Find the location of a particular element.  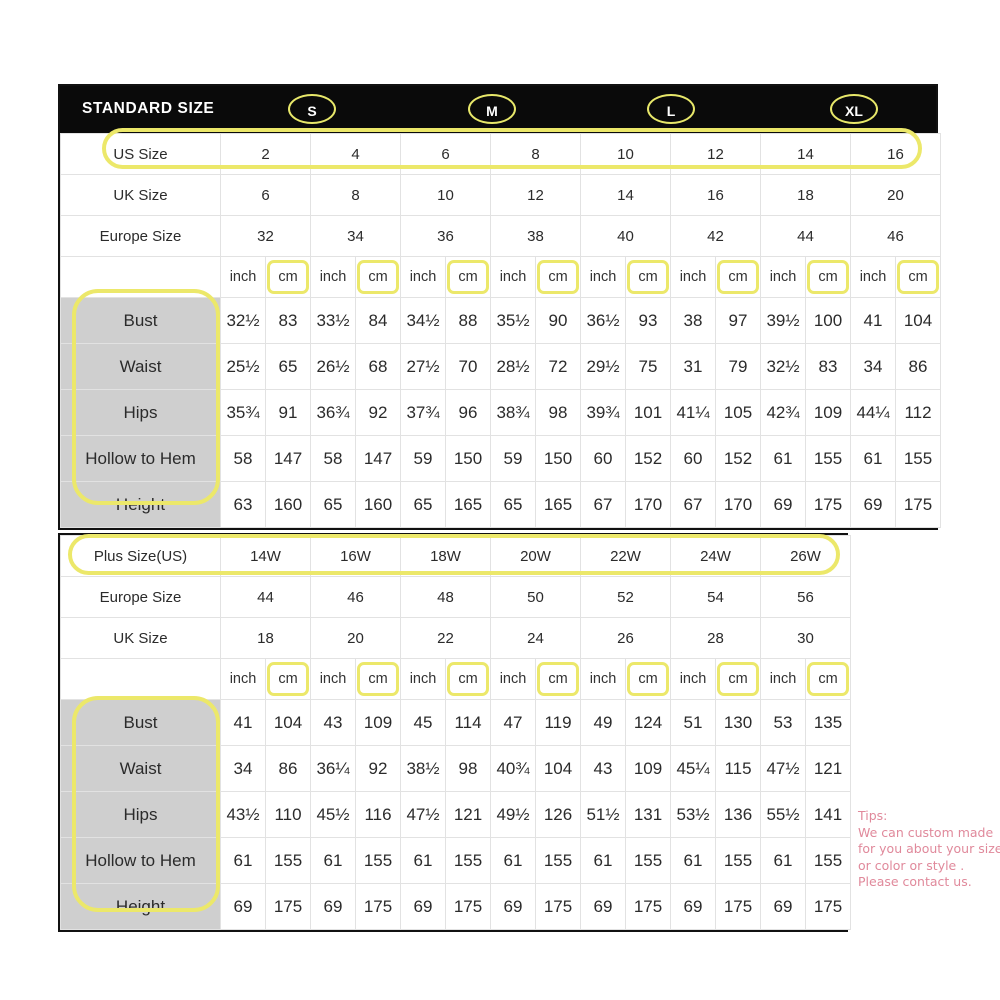

cell-bust-12: 39½ is located at coordinates (783, 320).